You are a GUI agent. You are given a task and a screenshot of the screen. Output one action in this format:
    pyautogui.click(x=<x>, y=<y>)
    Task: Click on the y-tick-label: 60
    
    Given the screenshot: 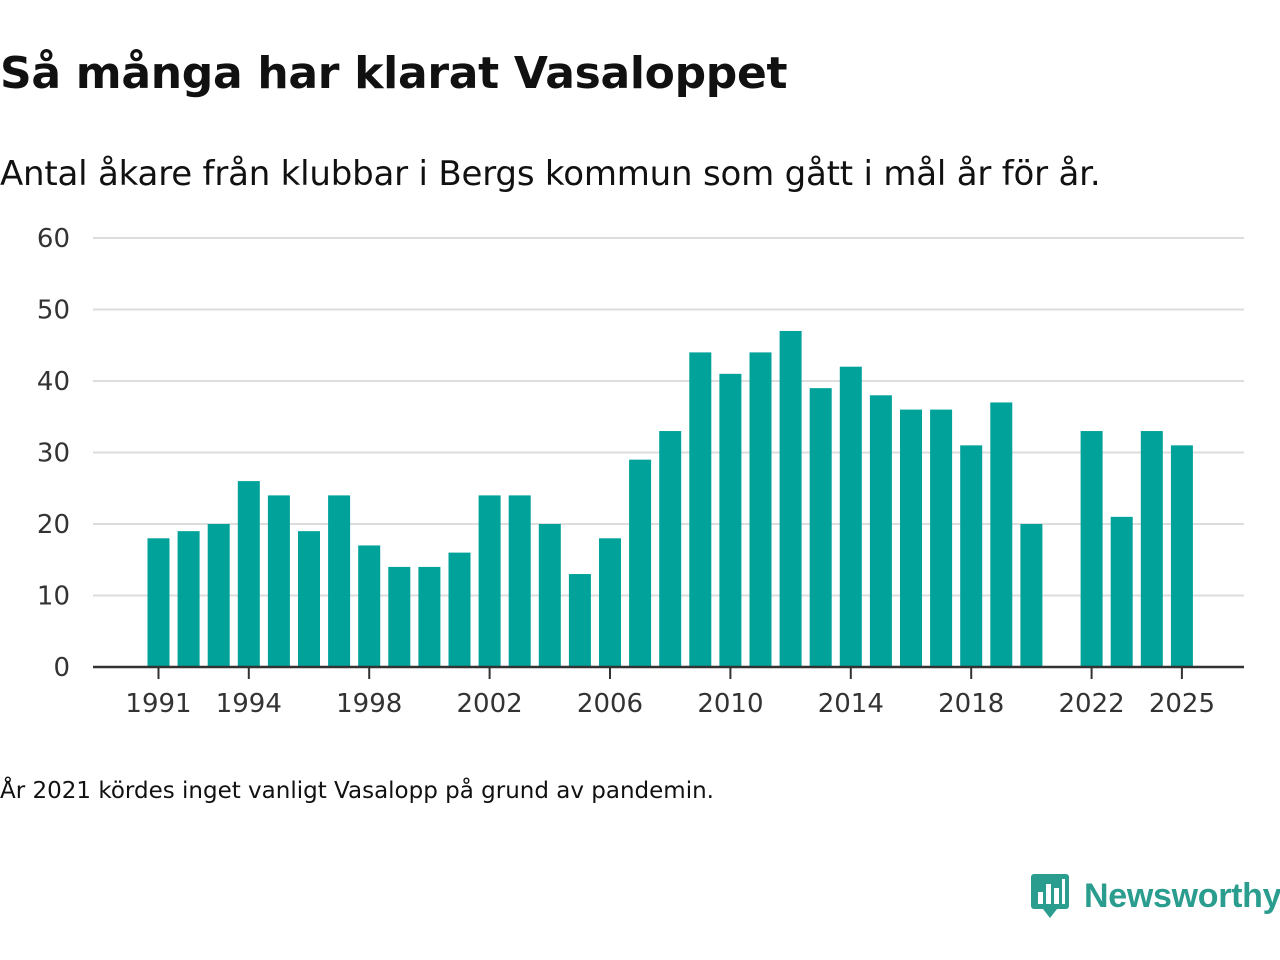 What is the action you would take?
    pyautogui.click(x=53, y=239)
    